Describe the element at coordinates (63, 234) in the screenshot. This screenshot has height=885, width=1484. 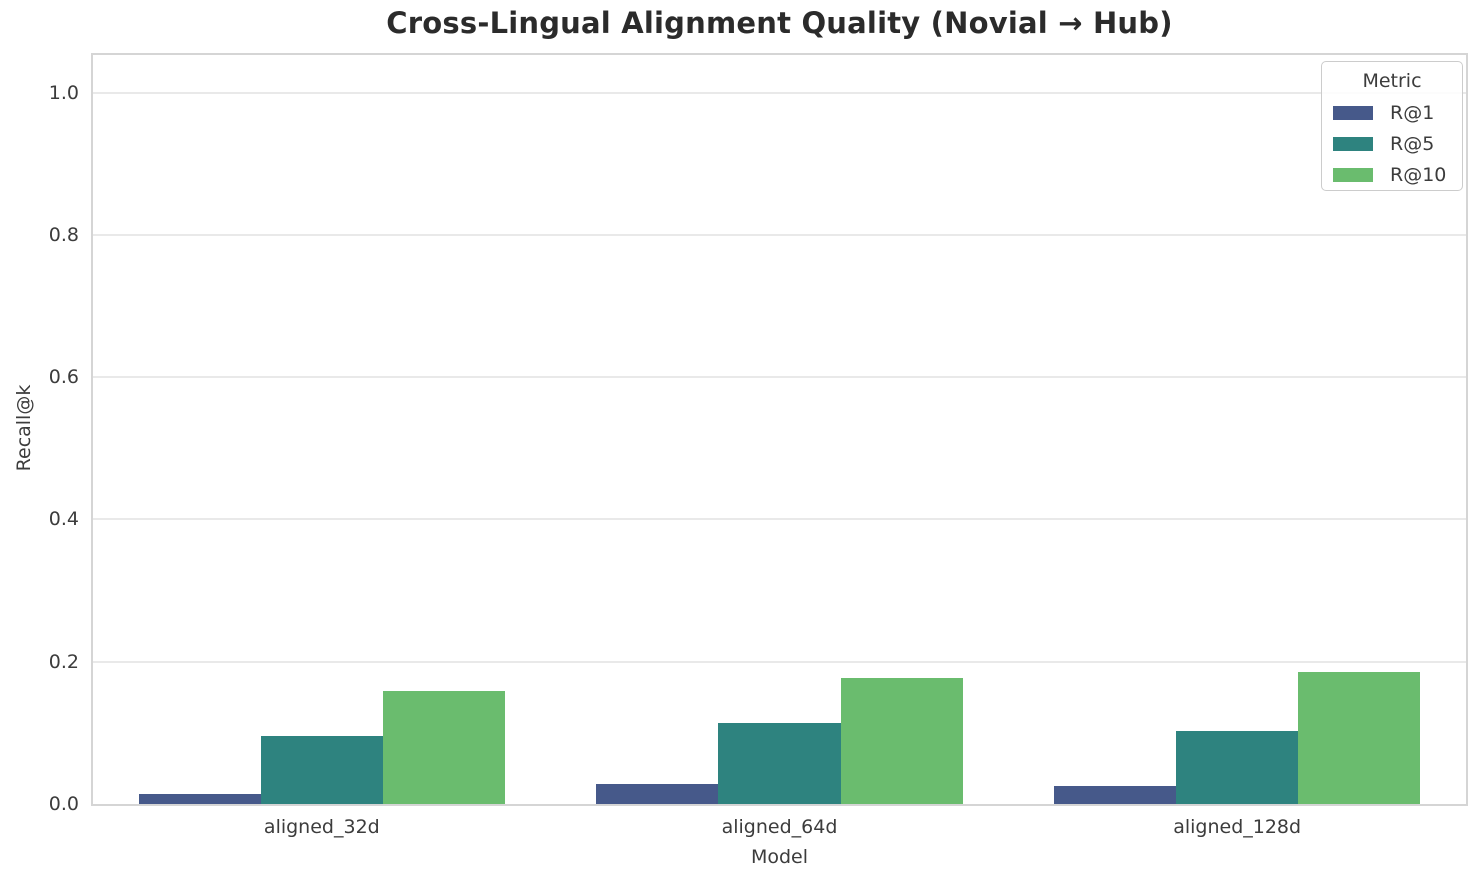
I see `y-tick-label: 0.8` at that location.